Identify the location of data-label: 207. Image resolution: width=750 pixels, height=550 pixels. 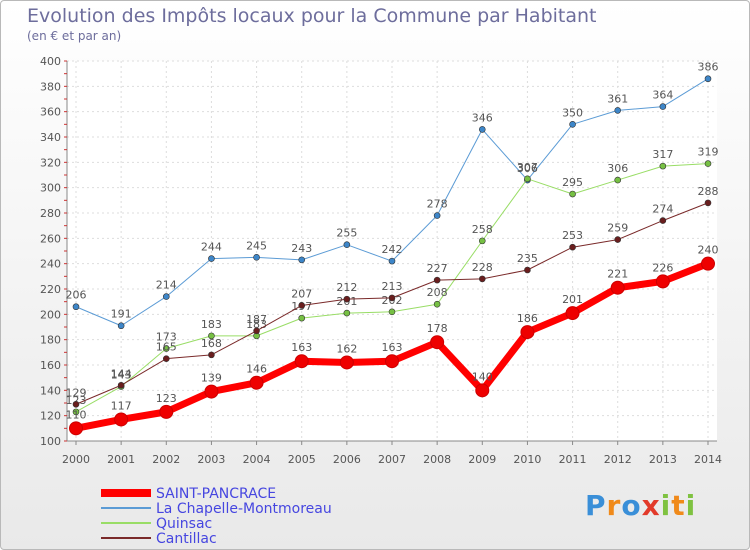
(301, 293).